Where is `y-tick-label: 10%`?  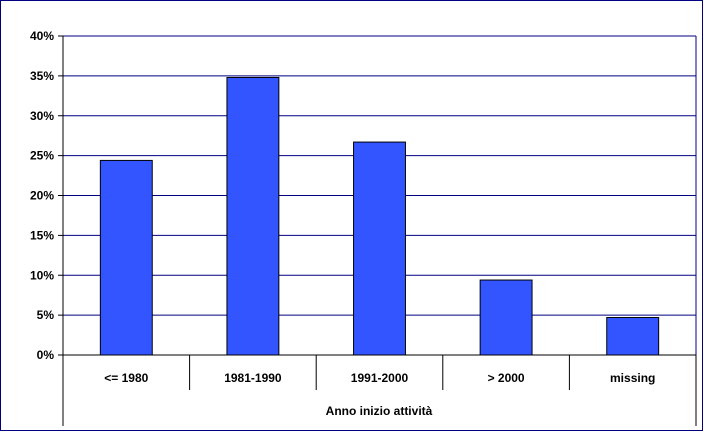
y-tick-label: 10% is located at coordinates (42, 275).